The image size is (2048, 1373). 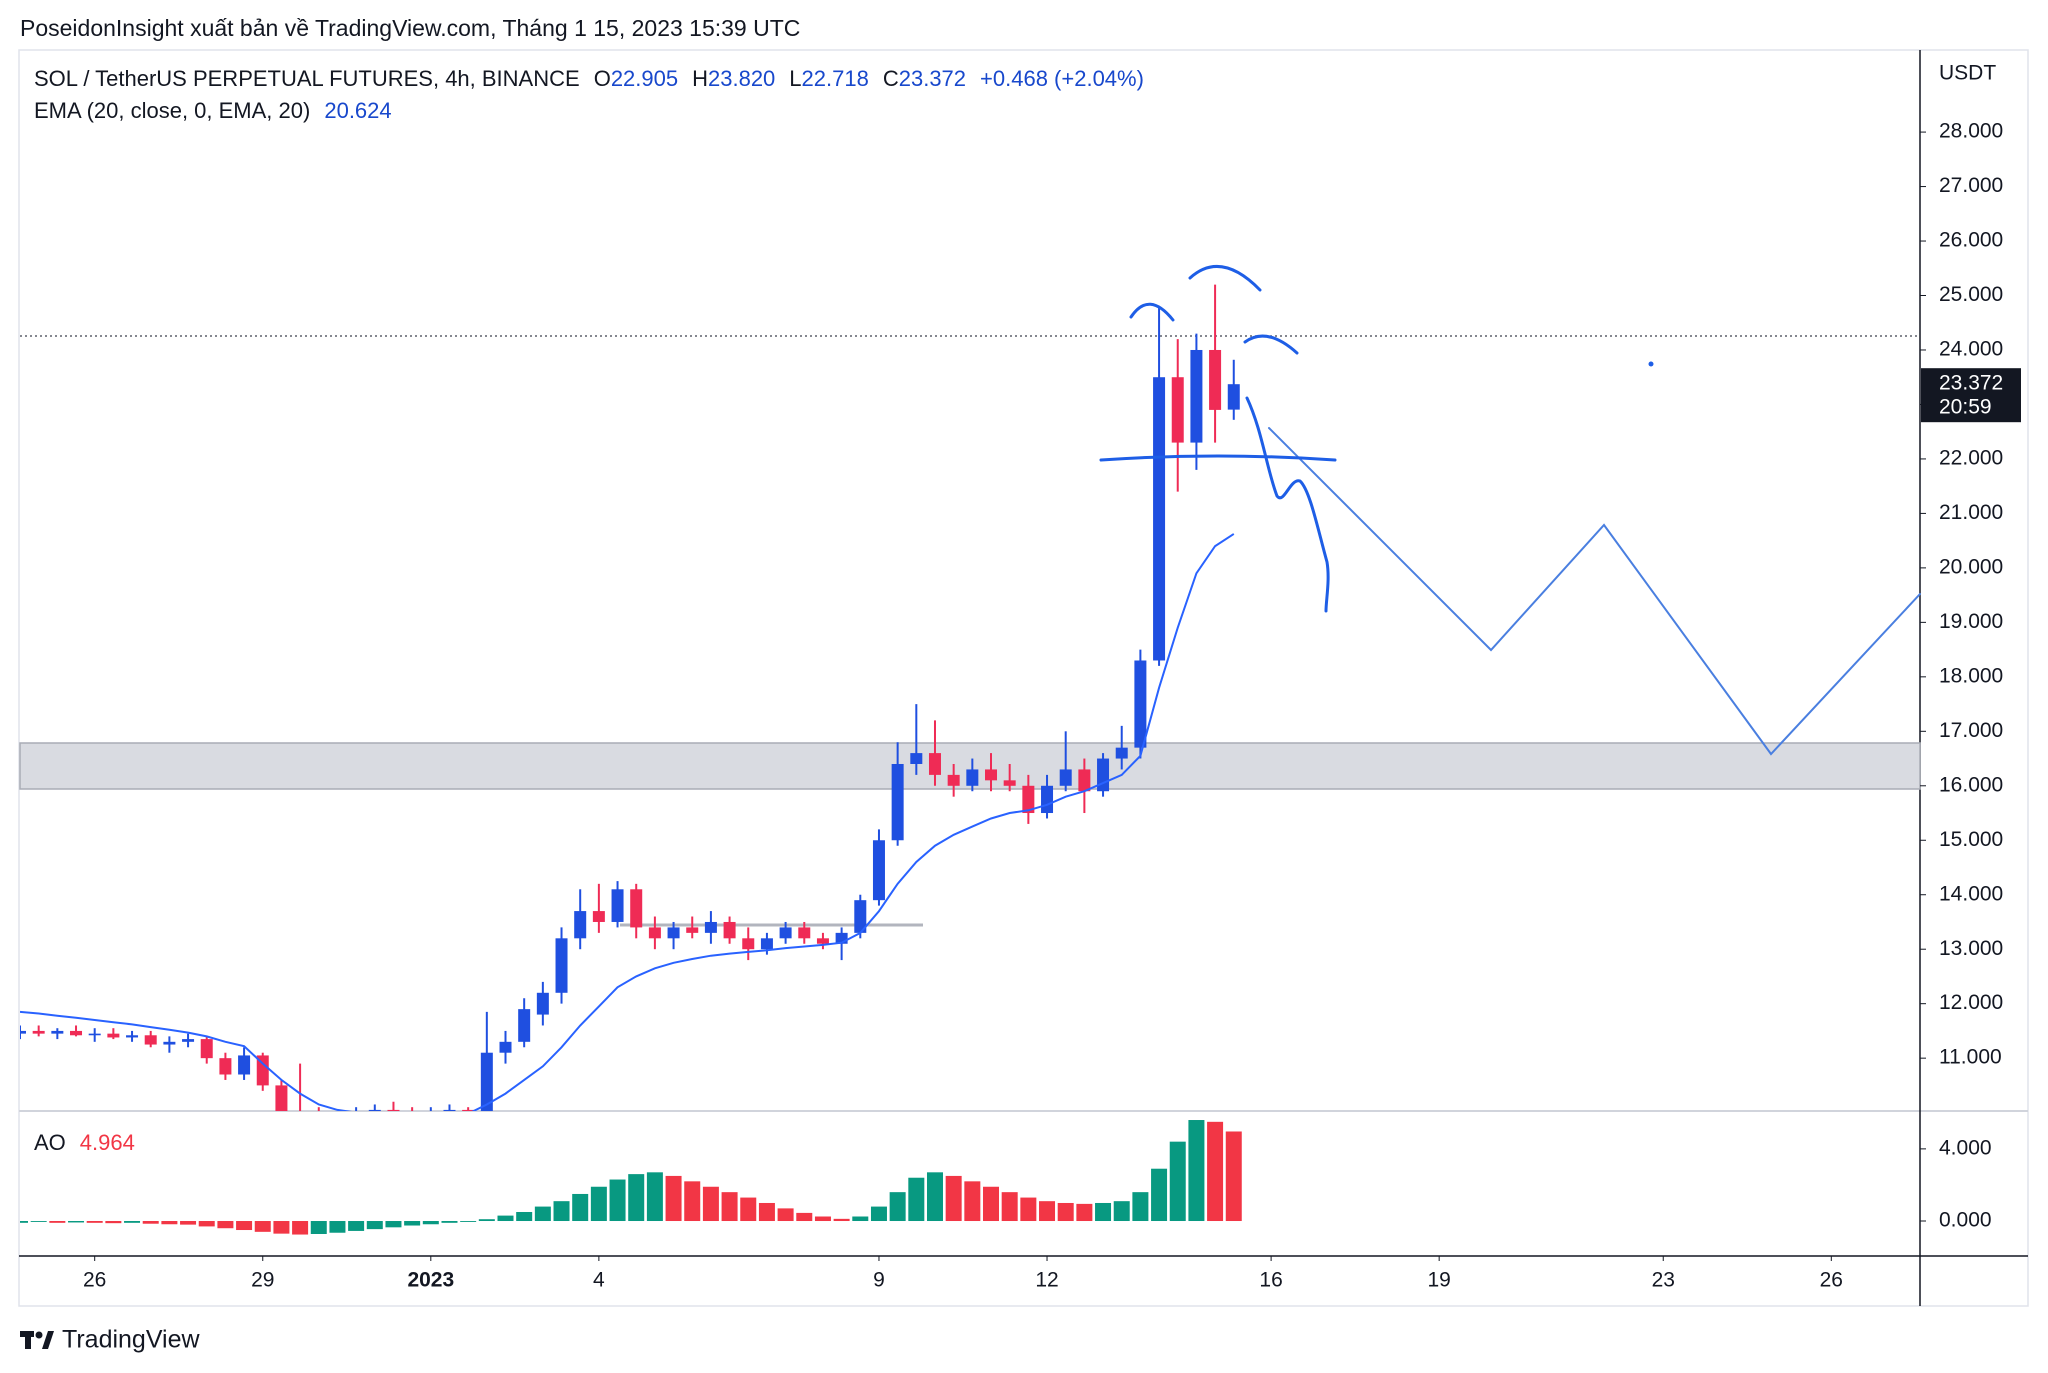 I want to click on x-tick-label: 16, so click(x=1270, y=1280).